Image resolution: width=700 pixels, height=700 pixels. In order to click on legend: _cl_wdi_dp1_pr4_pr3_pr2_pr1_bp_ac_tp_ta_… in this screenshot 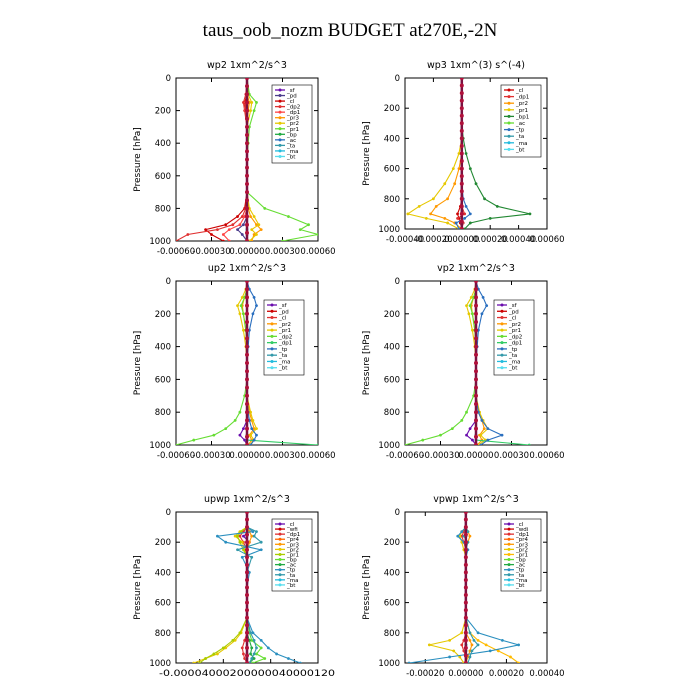, I will do `click(521, 555)`.